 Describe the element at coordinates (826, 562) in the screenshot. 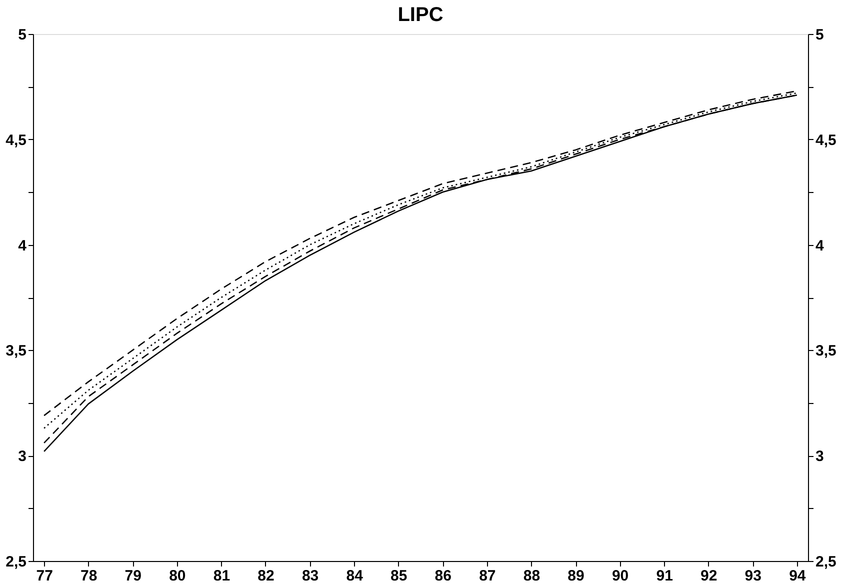

I see `y2-tick-label: 2,5` at that location.